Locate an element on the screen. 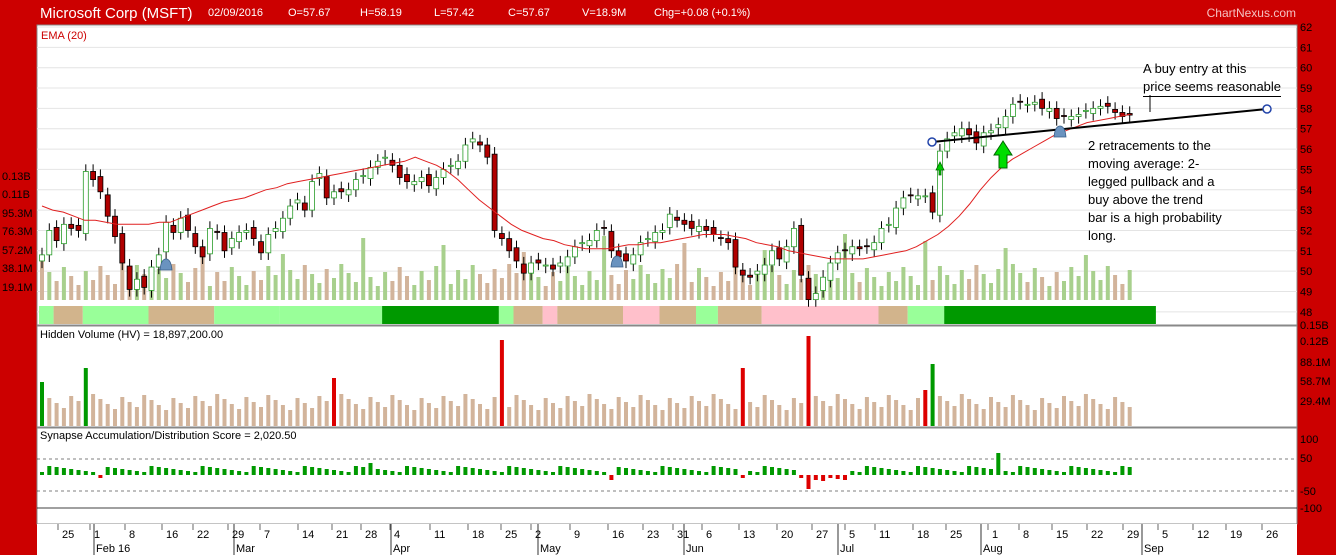  signal-bands is located at coordinates (597, 315).